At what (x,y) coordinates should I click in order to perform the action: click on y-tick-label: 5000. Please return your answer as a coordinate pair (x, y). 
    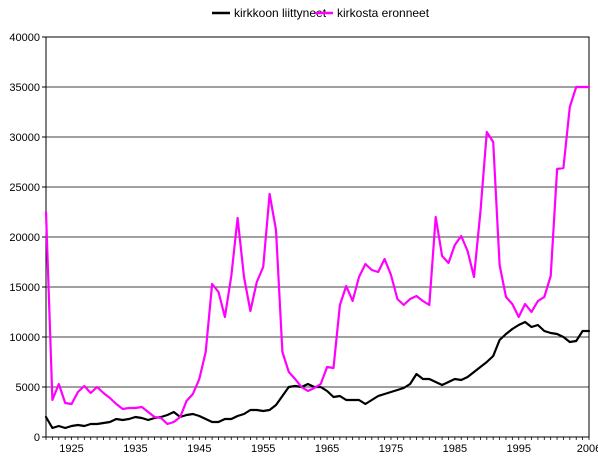
    Looking at the image, I should click on (28, 388).